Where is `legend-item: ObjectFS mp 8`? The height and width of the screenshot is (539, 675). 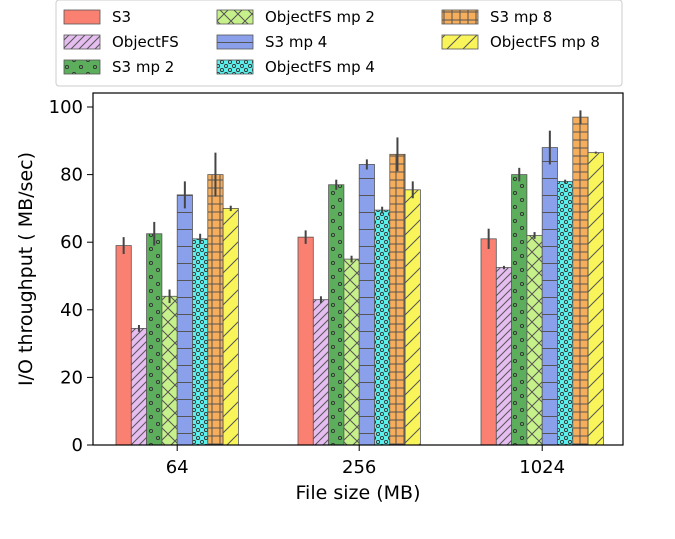 legend-item: ObjectFS mp 8 is located at coordinates (520, 42).